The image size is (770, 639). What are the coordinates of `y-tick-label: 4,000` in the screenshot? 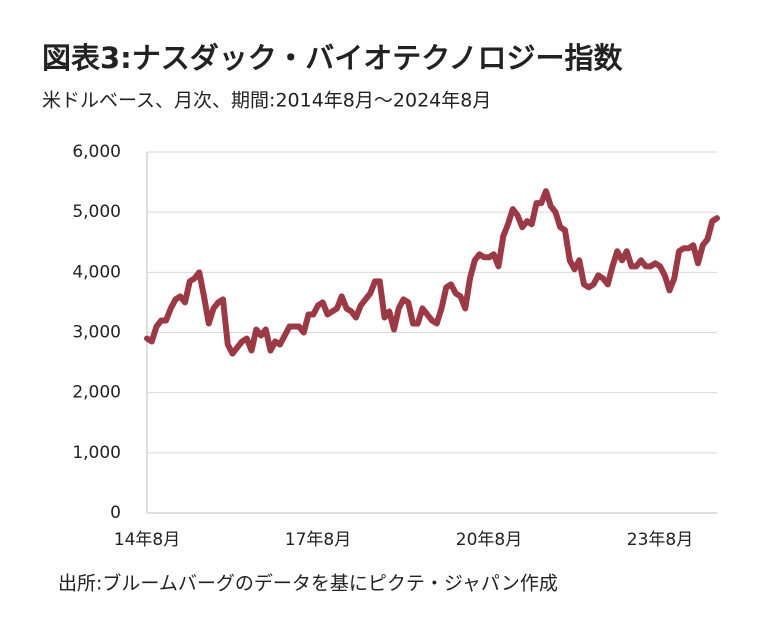 It's located at (96, 272).